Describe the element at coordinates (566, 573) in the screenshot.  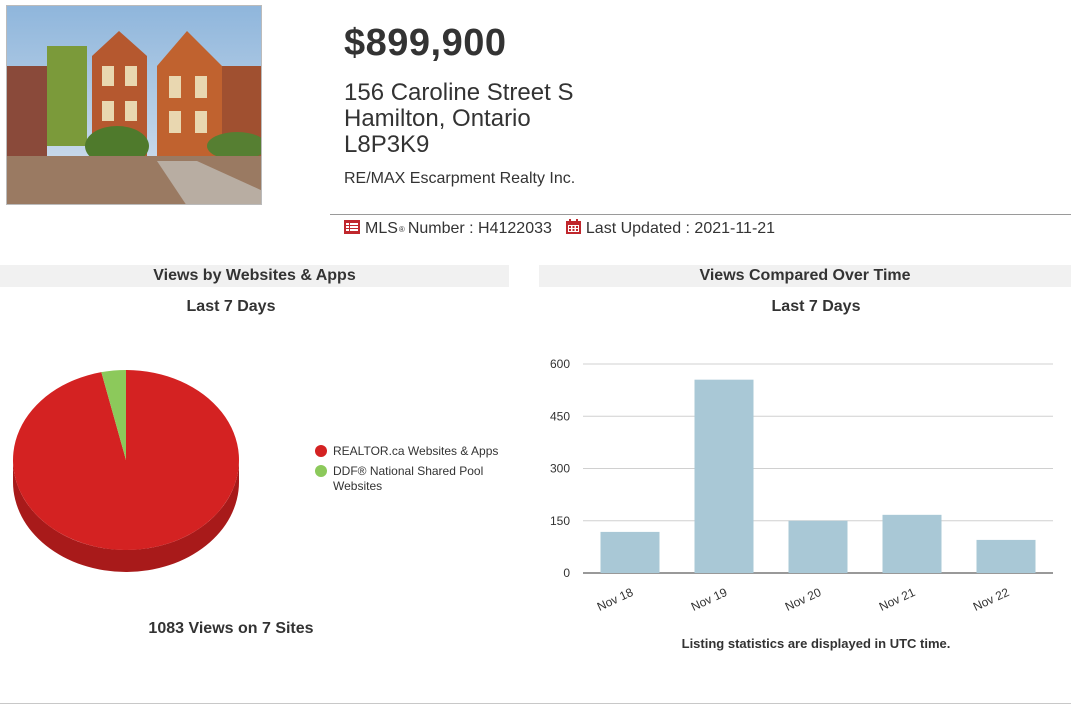
I see `y-tick-label: 0` at that location.